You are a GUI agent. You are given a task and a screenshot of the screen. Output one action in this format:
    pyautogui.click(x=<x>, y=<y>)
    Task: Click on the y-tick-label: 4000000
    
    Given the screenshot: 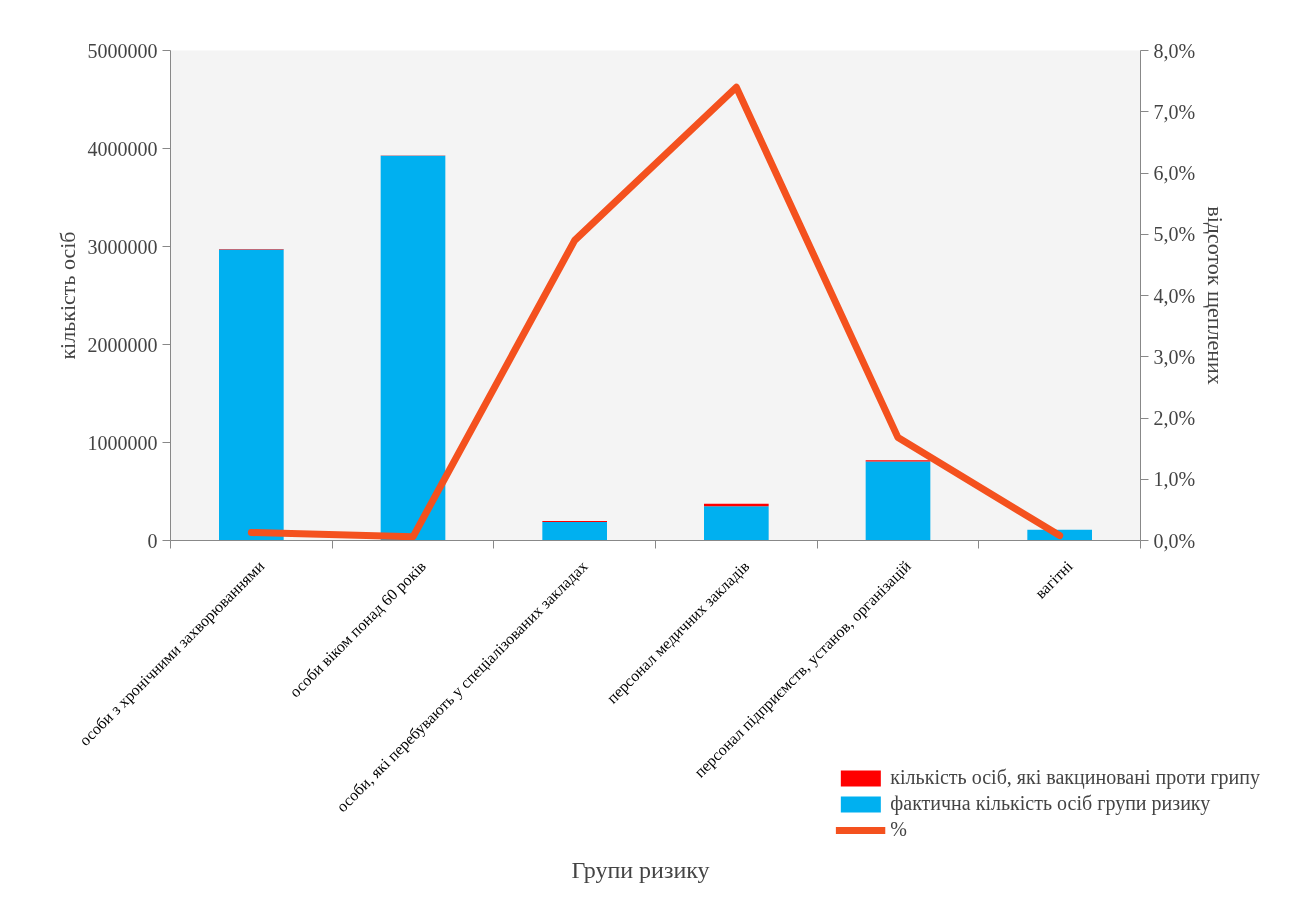 What is the action you would take?
    pyautogui.click(x=122, y=148)
    